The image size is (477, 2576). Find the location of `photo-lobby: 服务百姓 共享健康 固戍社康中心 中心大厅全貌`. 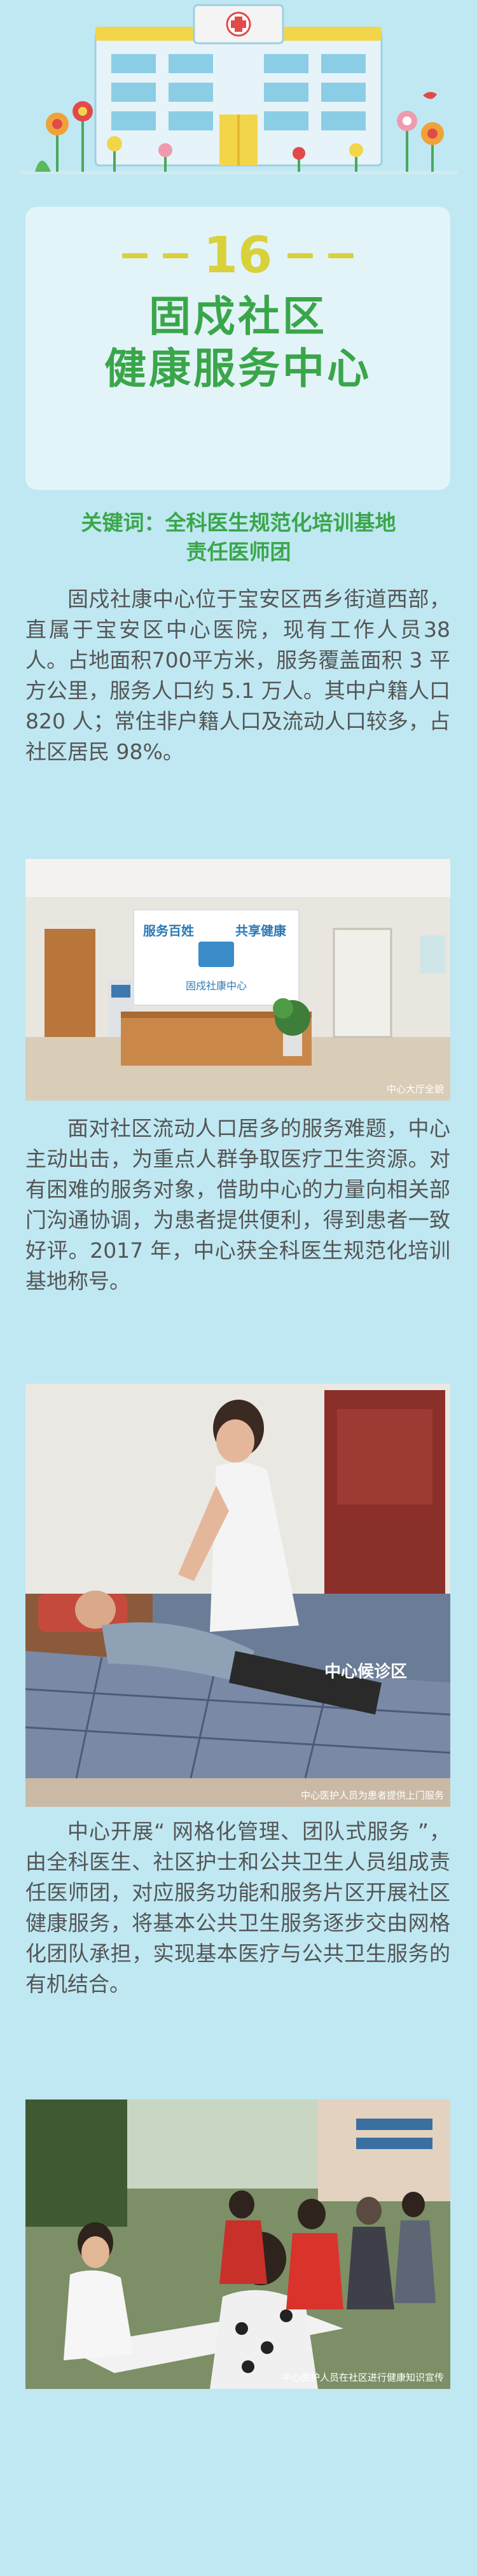

photo-lobby: 服务百姓 共享健康 固戍社康中心 中心大厅全貌 is located at coordinates (237, 980).